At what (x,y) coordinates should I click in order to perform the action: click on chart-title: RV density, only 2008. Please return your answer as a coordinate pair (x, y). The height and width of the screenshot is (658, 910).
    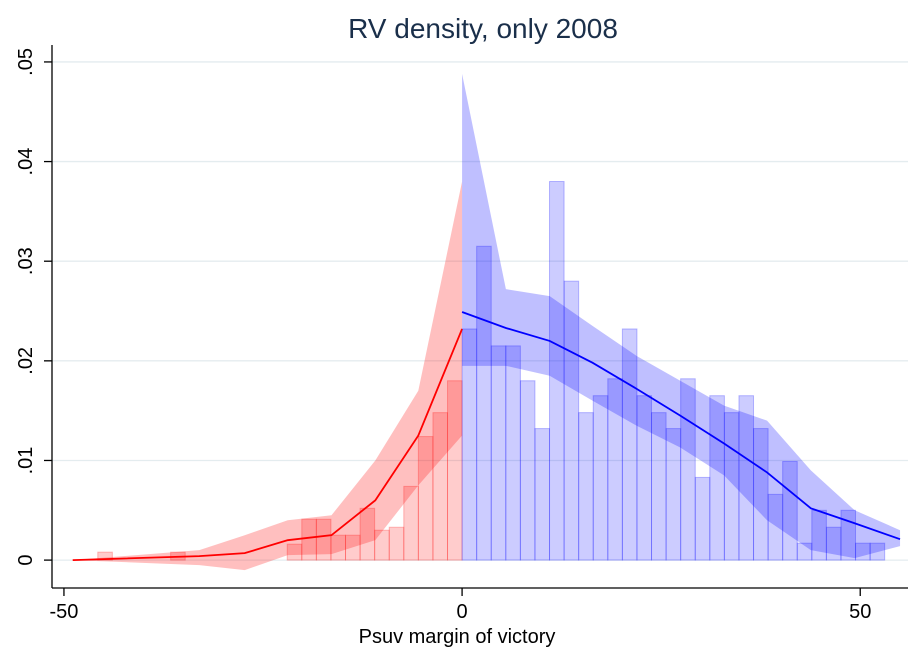
    Looking at the image, I should click on (483, 28).